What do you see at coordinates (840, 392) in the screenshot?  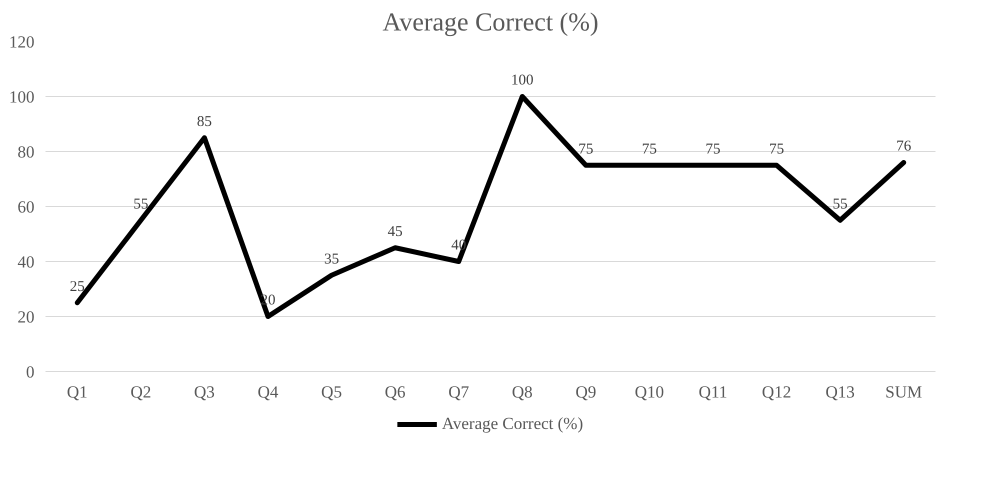 I see `x-tick-label: Q13` at bounding box center [840, 392].